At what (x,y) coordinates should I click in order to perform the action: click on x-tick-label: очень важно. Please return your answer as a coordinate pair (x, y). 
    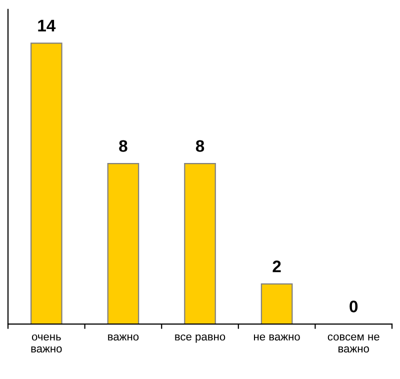
    Looking at the image, I should click on (46, 343).